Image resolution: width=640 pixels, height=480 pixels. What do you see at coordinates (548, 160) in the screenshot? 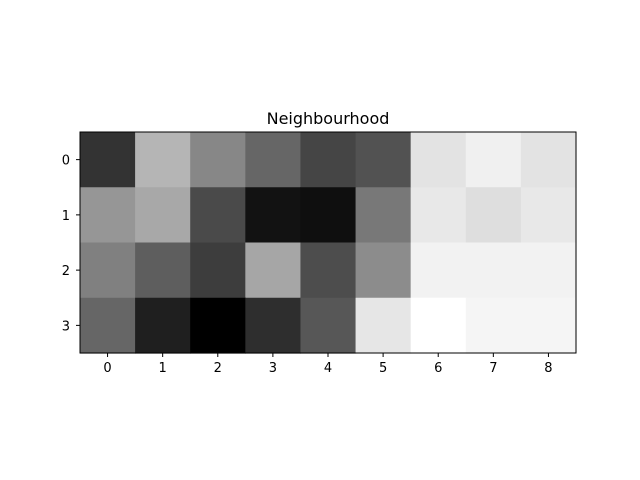
I see `heatmap-cell-r0-c8` at bounding box center [548, 160].